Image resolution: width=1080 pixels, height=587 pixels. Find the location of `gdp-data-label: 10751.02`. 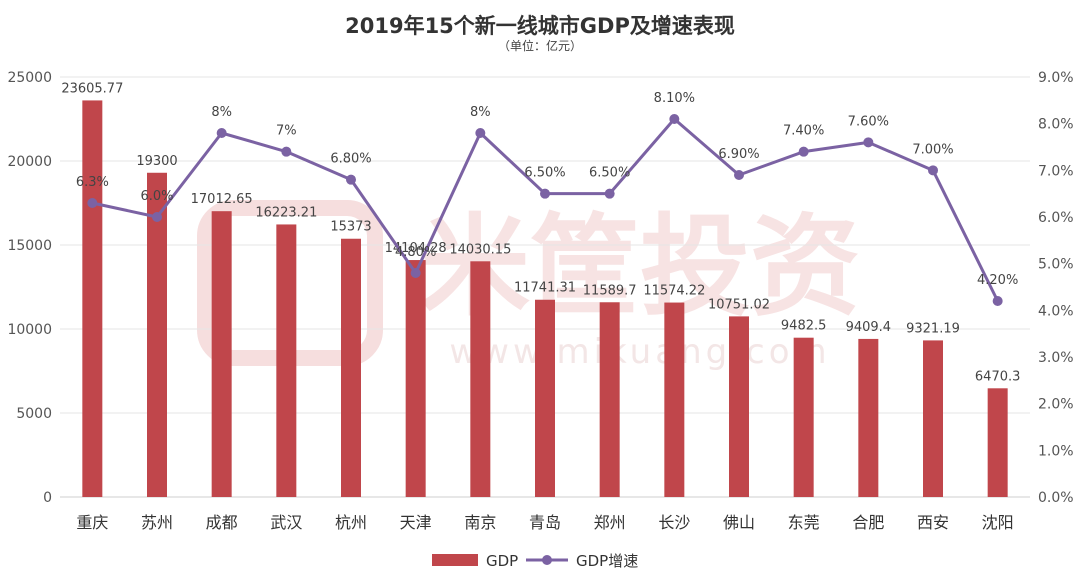

gdp-data-label: 10751.02 is located at coordinates (739, 304).